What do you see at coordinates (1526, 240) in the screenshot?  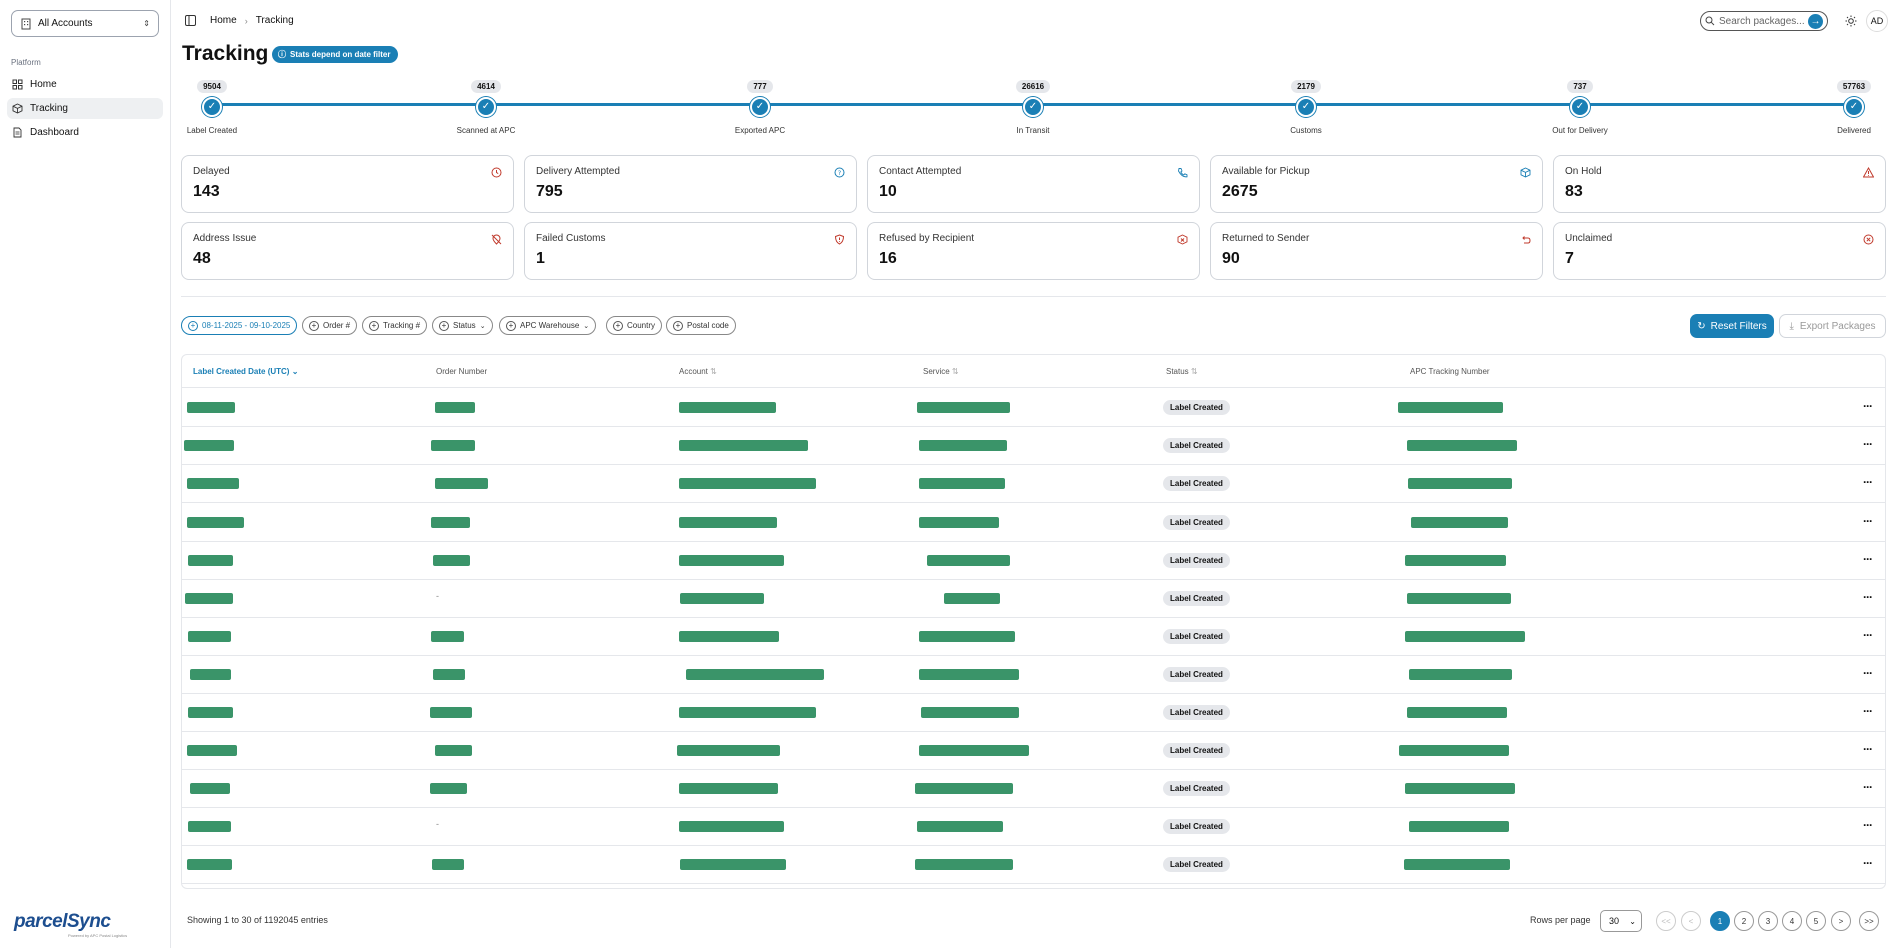 I see `undo-icon` at bounding box center [1526, 240].